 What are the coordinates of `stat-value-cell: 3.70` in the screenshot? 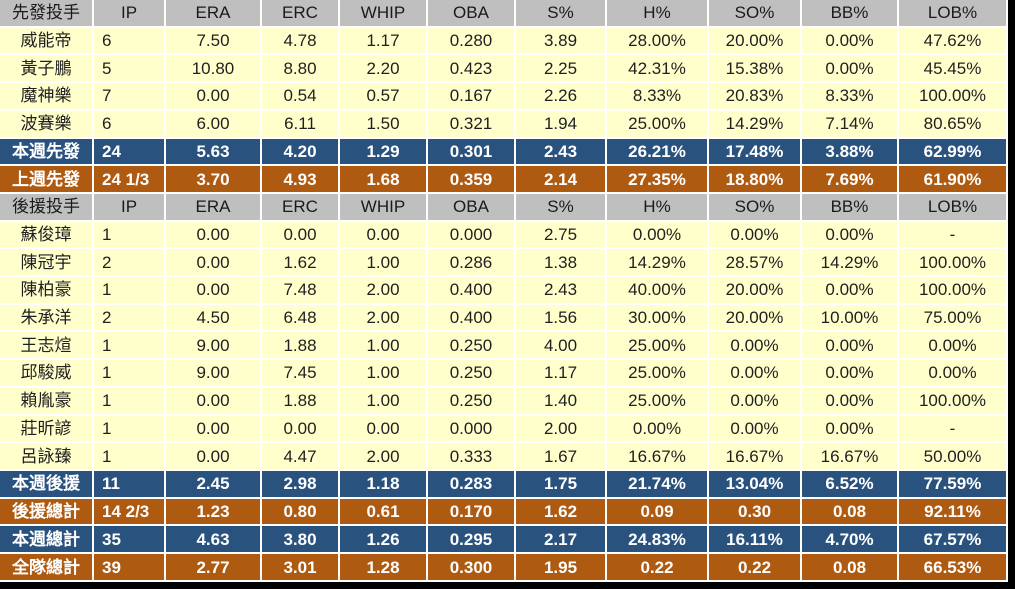 It's located at (214, 180).